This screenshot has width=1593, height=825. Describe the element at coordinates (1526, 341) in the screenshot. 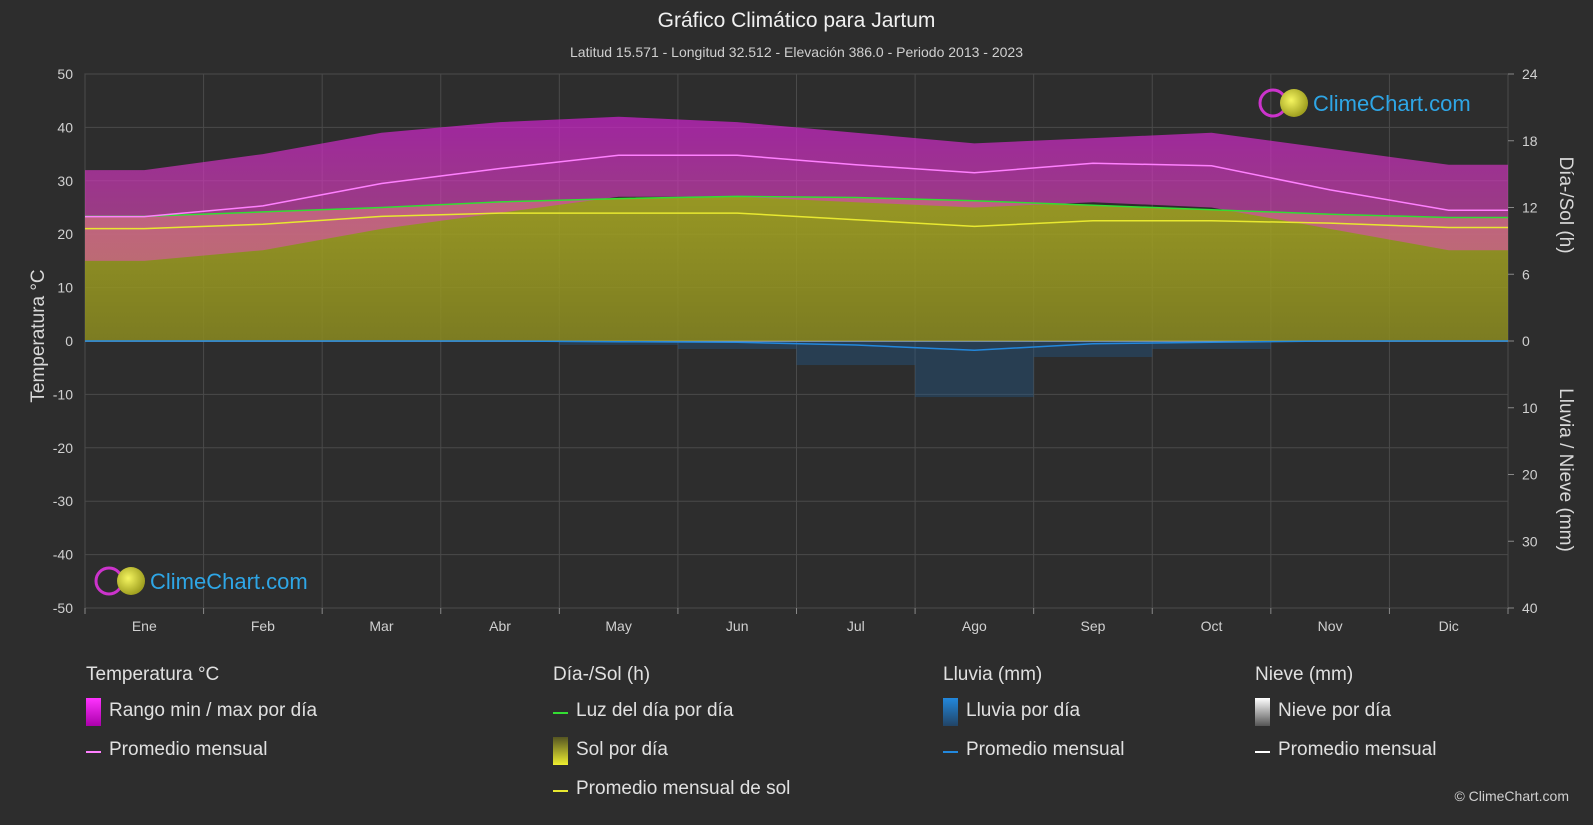

I see `y-right-top-tick-label: 0` at that location.